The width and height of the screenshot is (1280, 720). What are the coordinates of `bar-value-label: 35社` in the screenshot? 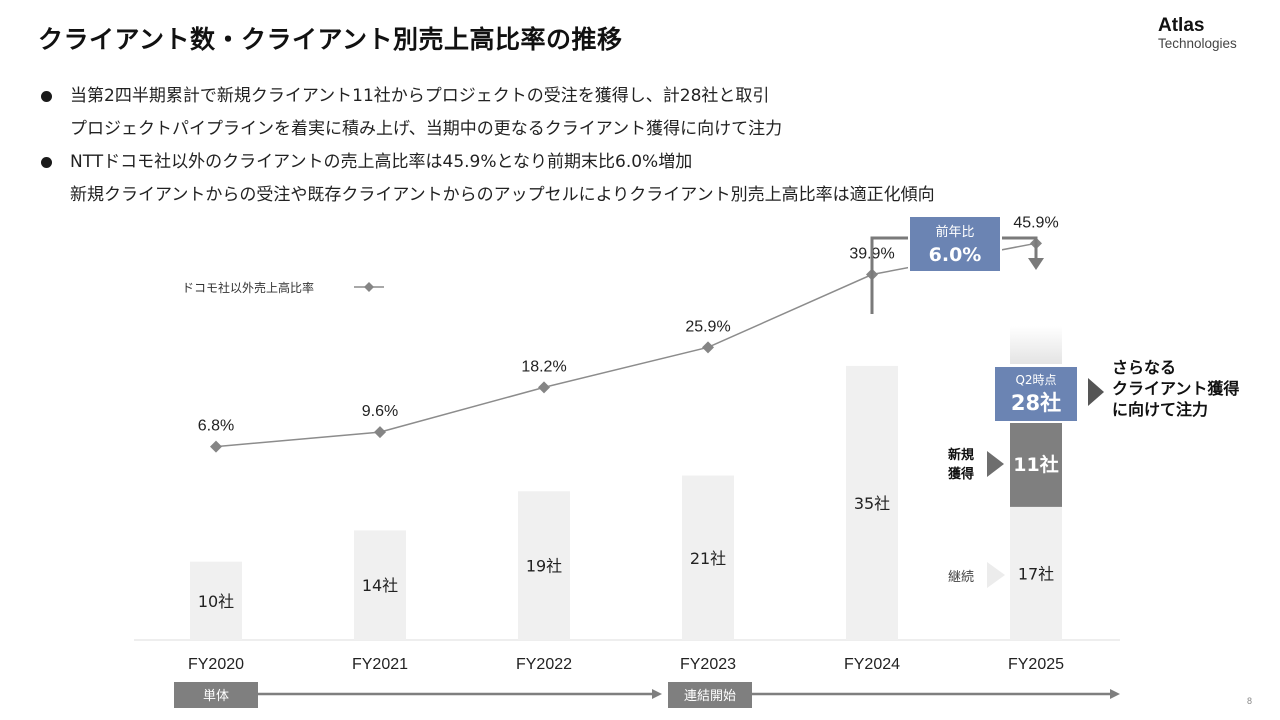 It's located at (872, 503).